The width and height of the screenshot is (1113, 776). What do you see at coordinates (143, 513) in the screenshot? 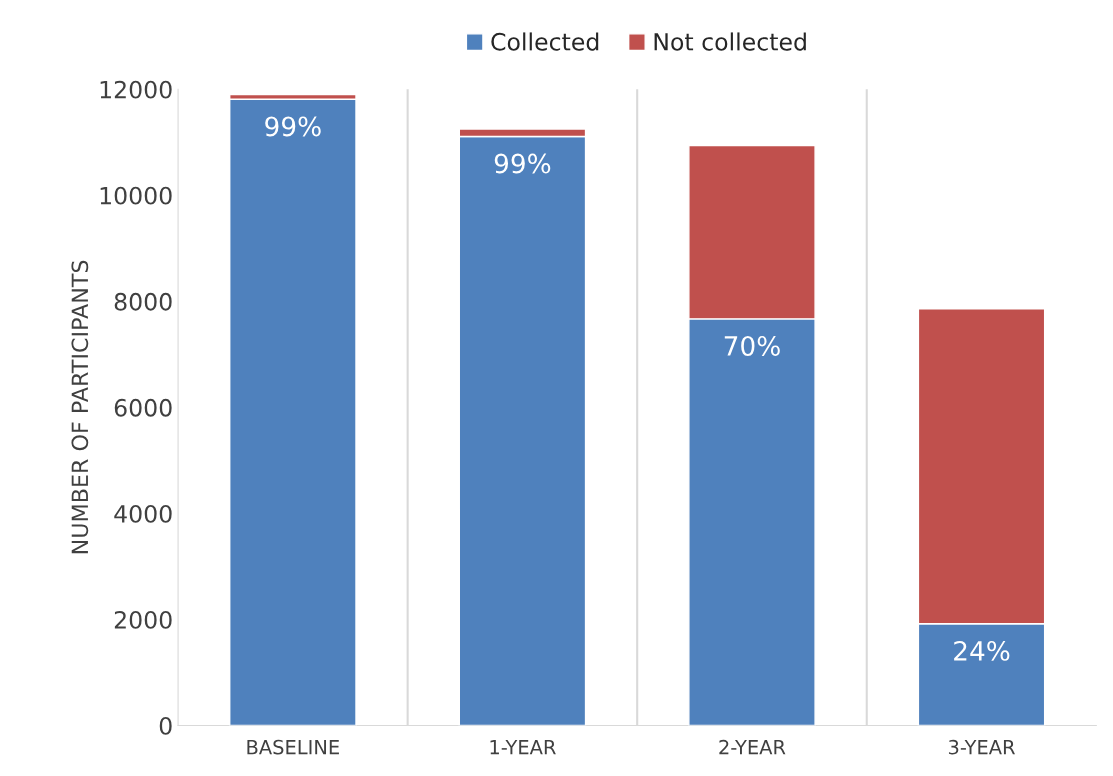
I see `y-tick-label: 4000` at bounding box center [143, 513].